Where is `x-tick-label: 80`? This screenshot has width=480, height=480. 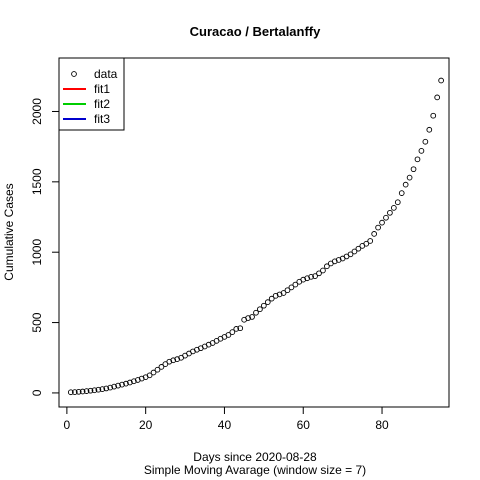 x-tick-label: 80 is located at coordinates (382, 425).